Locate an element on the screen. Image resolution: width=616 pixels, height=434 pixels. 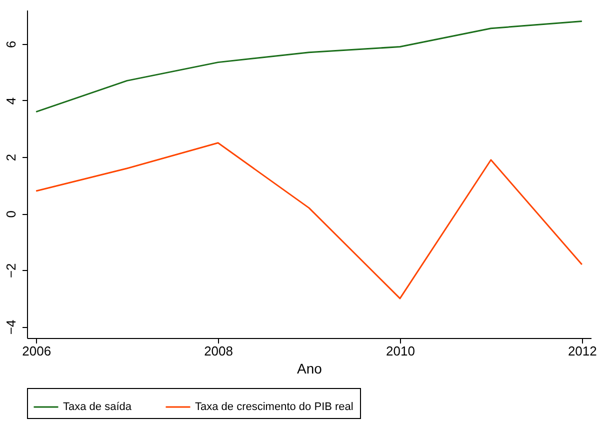
y-tick-label: 6 is located at coordinates (11, 44).